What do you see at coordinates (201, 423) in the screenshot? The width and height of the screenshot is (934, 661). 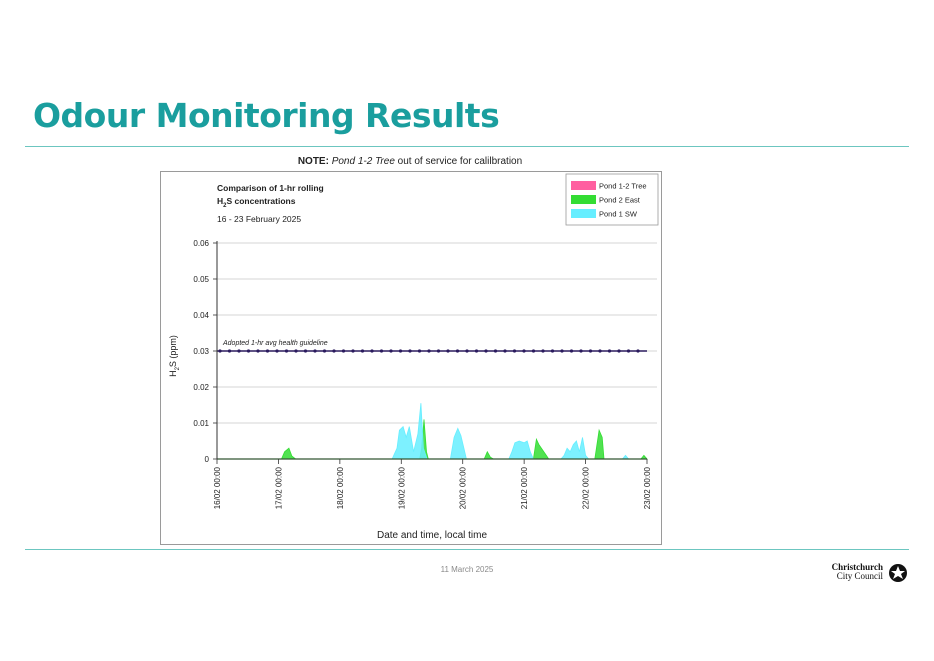 I see `y-tick-label: 0.01` at bounding box center [201, 423].